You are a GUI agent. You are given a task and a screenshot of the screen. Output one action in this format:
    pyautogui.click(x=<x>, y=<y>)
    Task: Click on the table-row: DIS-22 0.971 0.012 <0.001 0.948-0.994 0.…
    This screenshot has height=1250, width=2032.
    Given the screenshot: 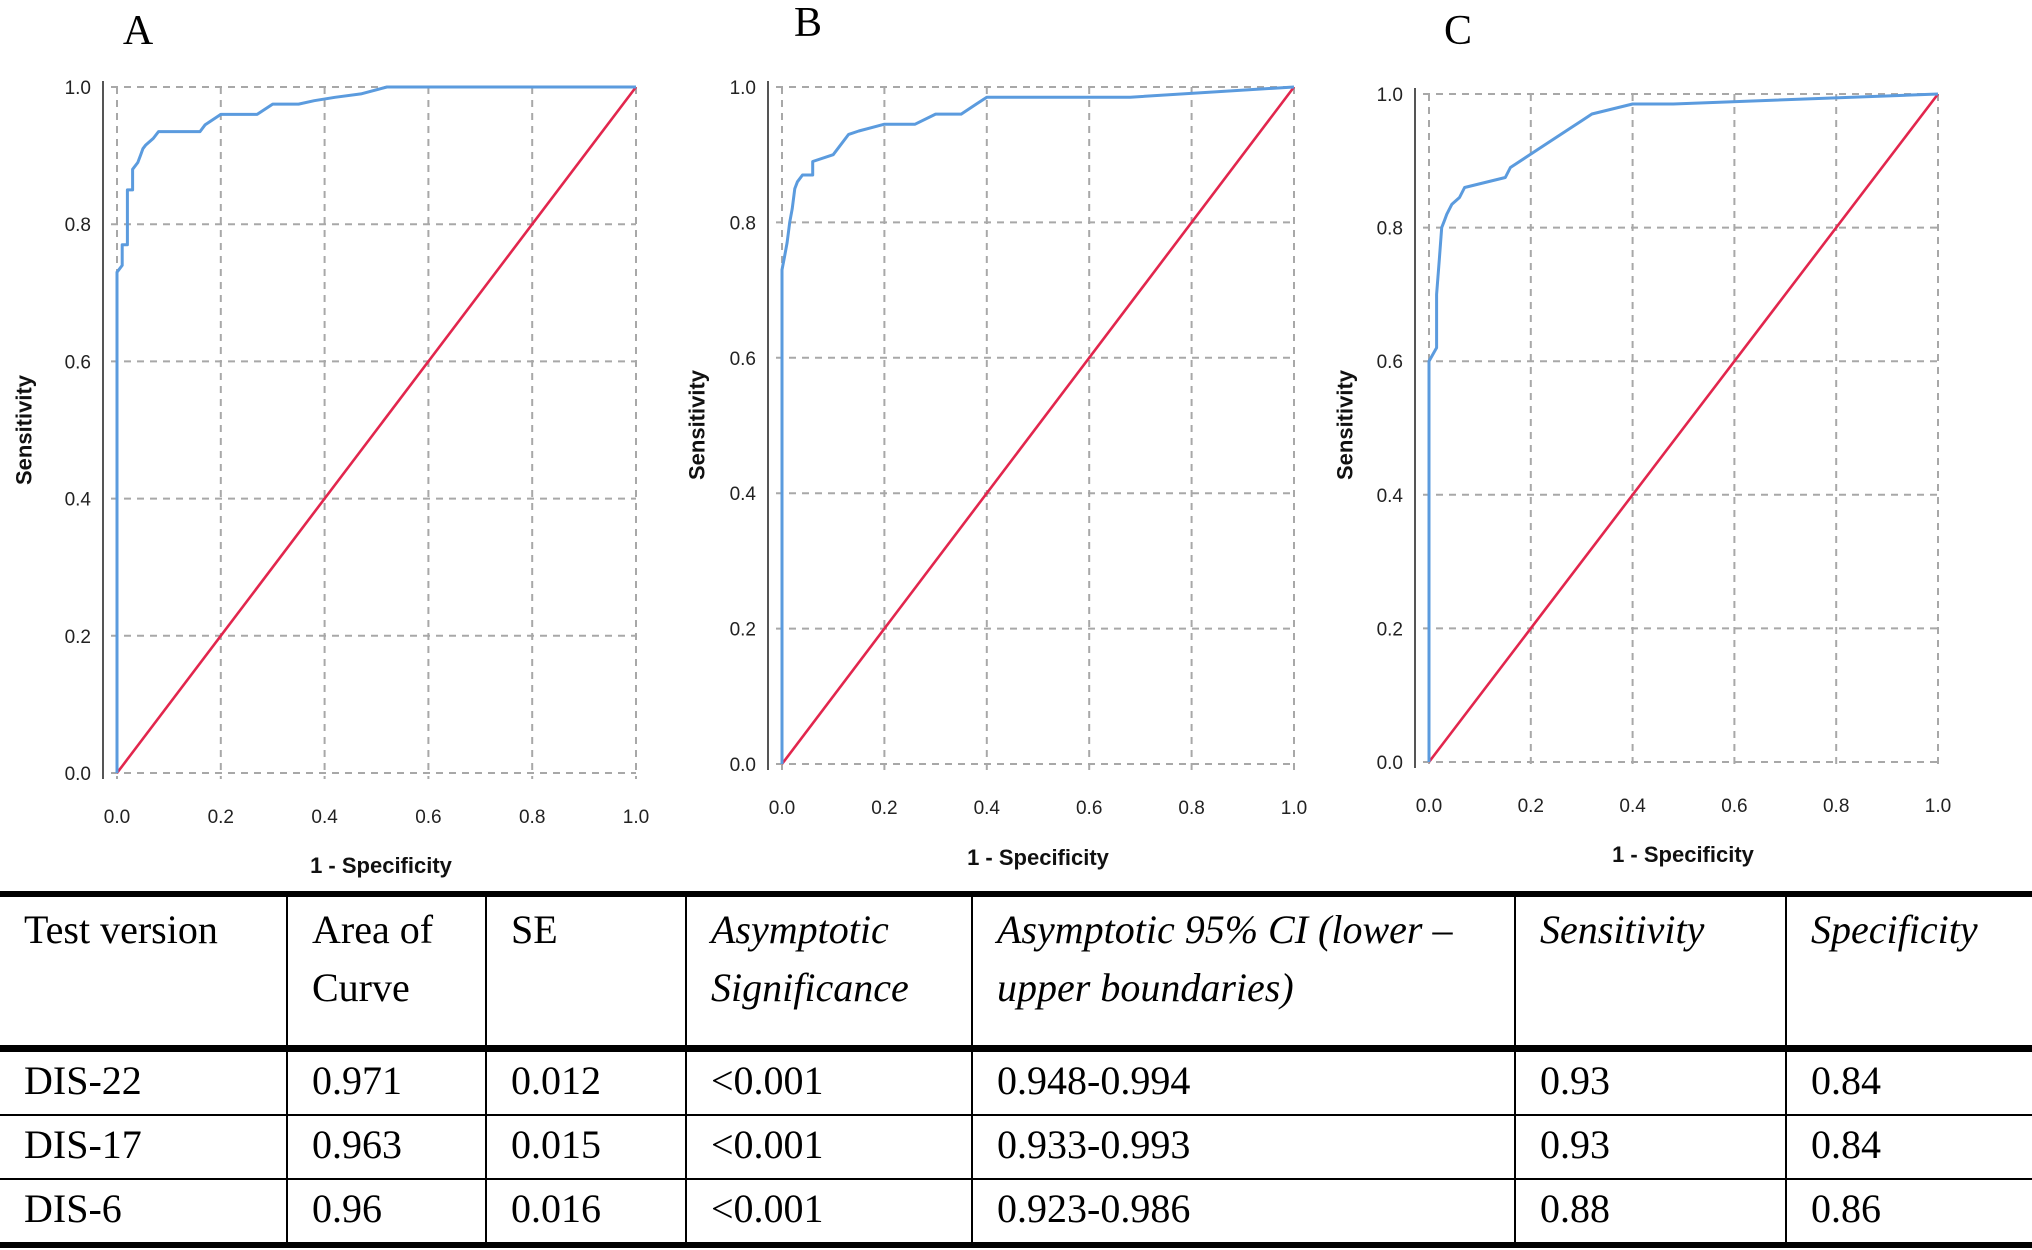 What is the action you would take?
    pyautogui.click(x=1016, y=1081)
    